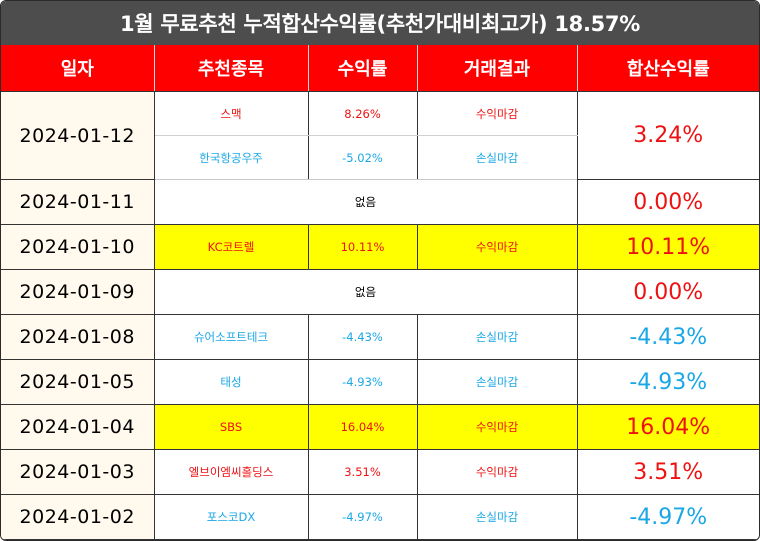 The width and height of the screenshot is (760, 541). Describe the element at coordinates (78, 337) in the screenshot. I see `date-cell: 2024-01-08` at that location.